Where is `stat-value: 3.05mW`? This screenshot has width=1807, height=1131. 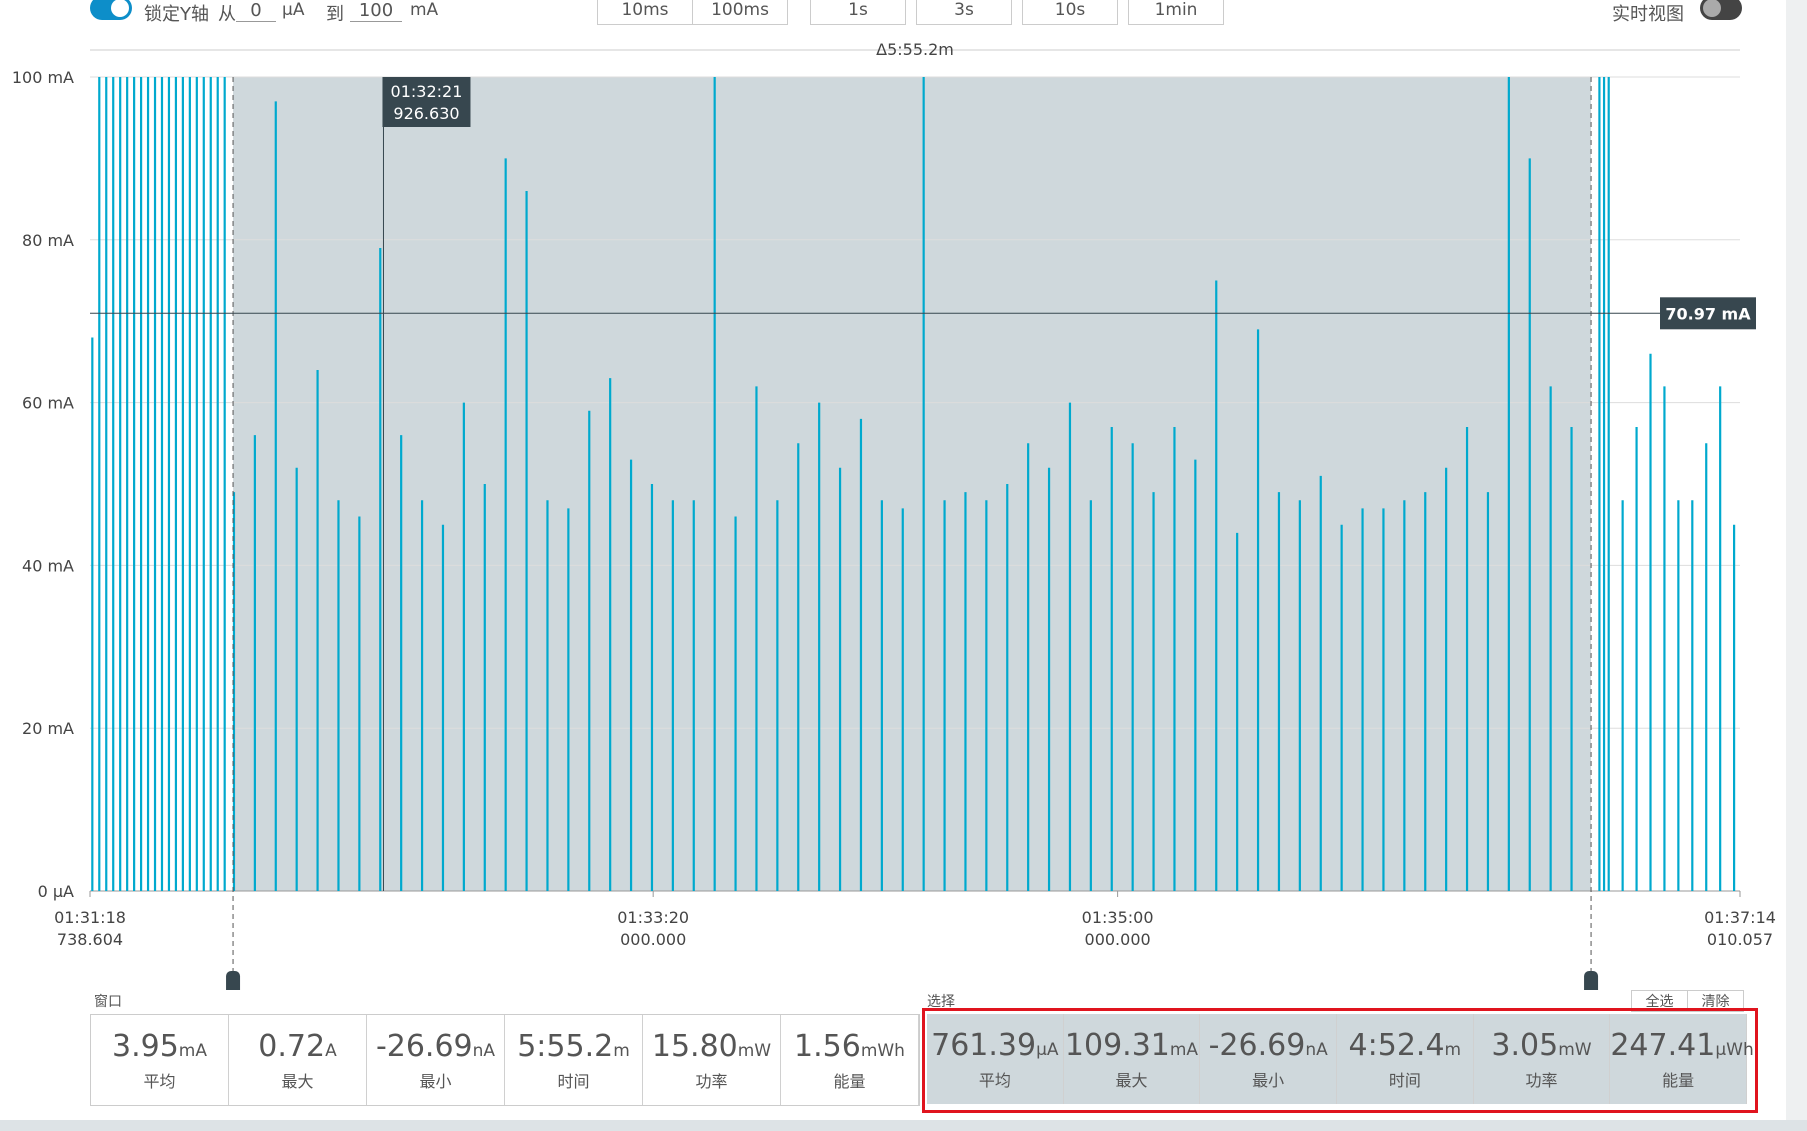 stat-value: 3.05mW is located at coordinates (1541, 1045).